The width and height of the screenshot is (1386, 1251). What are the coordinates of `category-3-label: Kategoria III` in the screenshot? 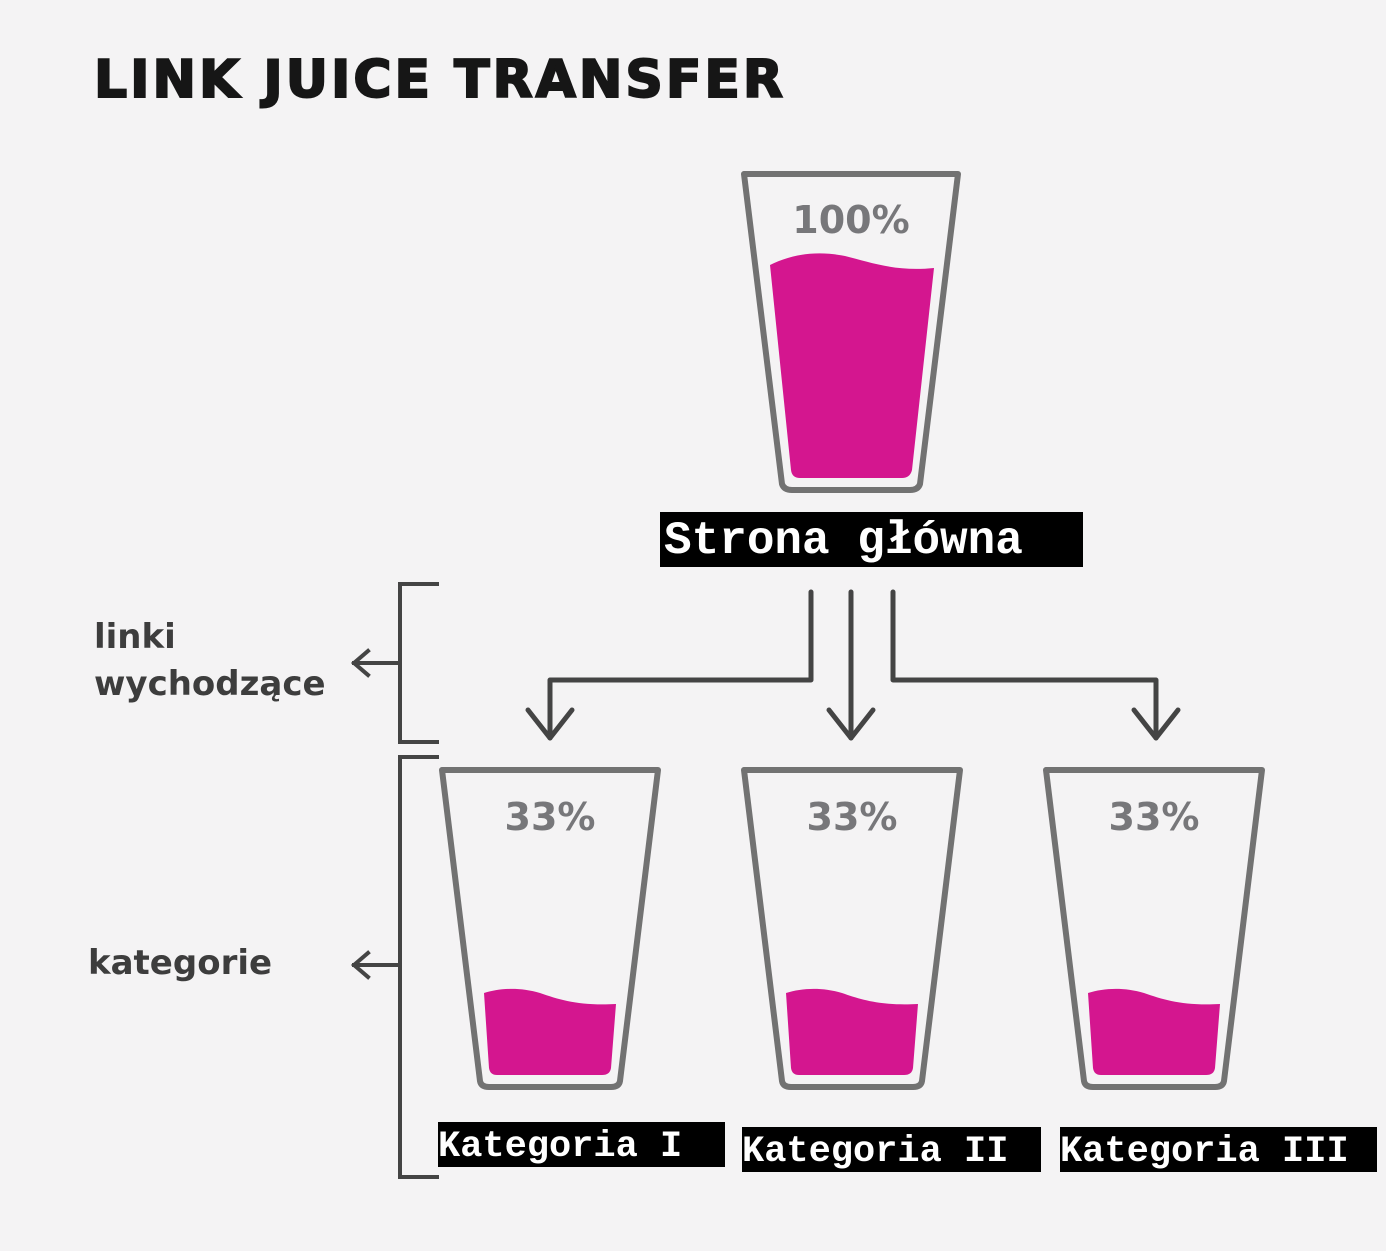 It's located at (1218, 1149).